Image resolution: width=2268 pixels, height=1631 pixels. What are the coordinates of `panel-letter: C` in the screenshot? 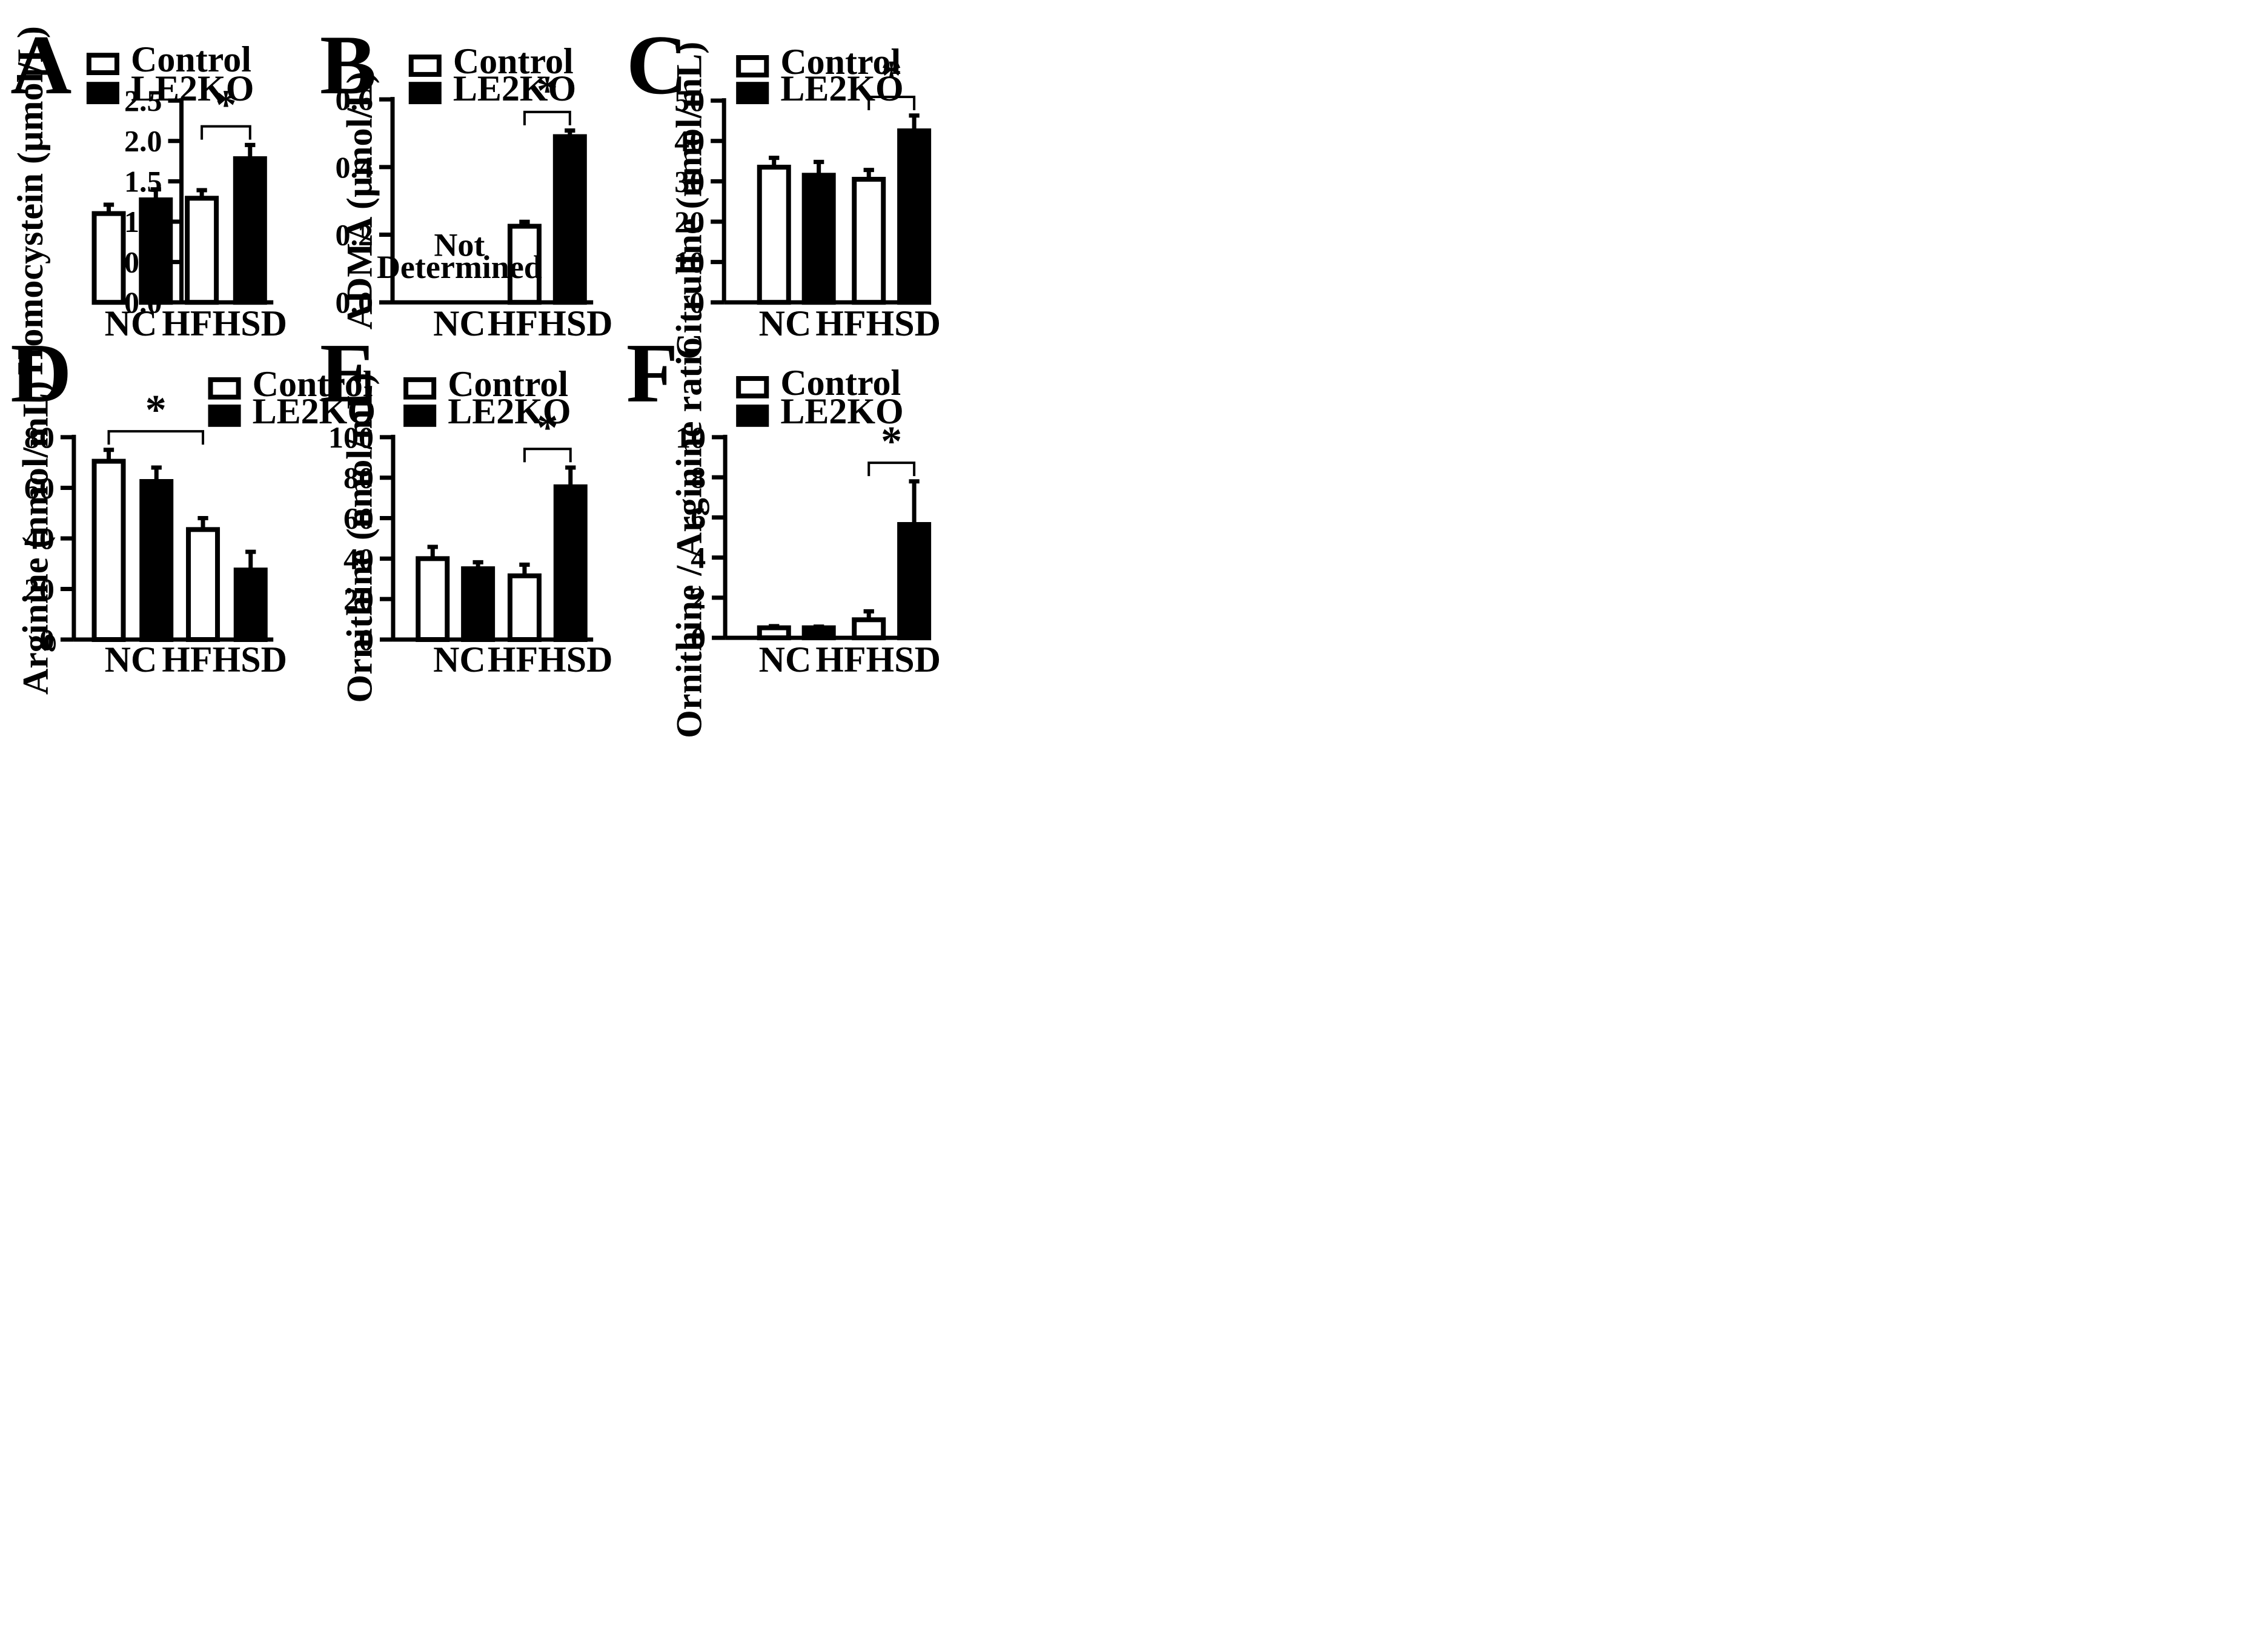 It's located at (657, 65).